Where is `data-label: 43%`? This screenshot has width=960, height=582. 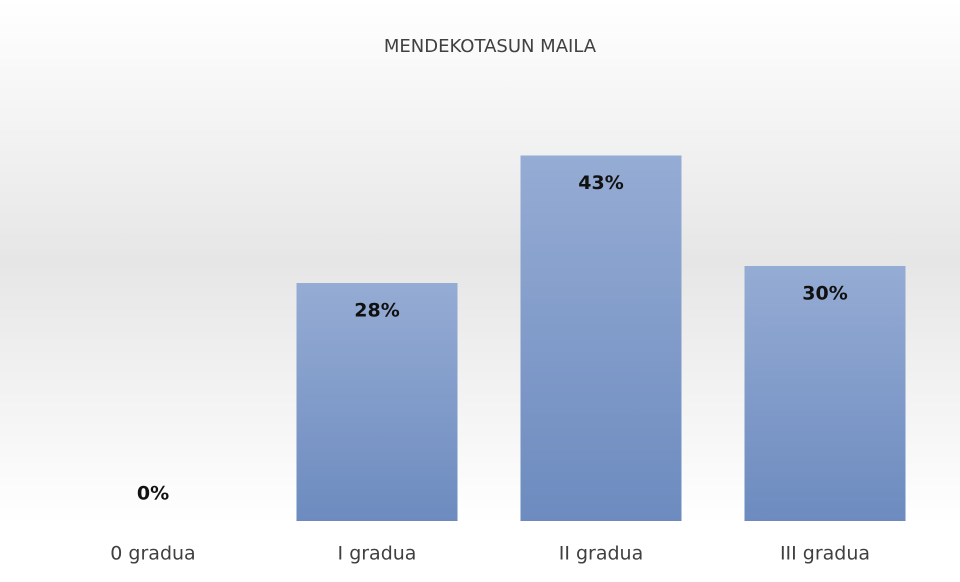 data-label: 43% is located at coordinates (600, 183).